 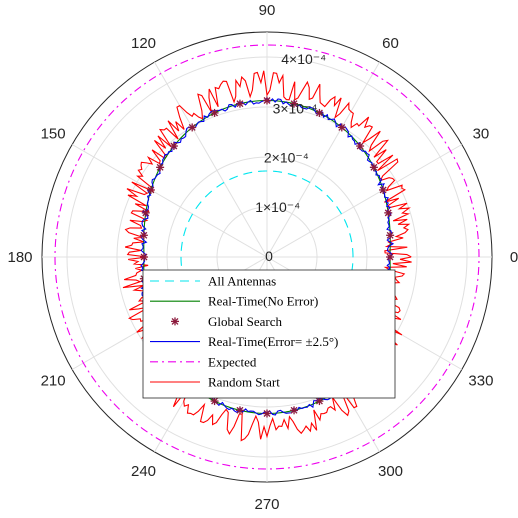 What do you see at coordinates (390, 43) in the screenshot?
I see `theta-tick-60: 60` at bounding box center [390, 43].